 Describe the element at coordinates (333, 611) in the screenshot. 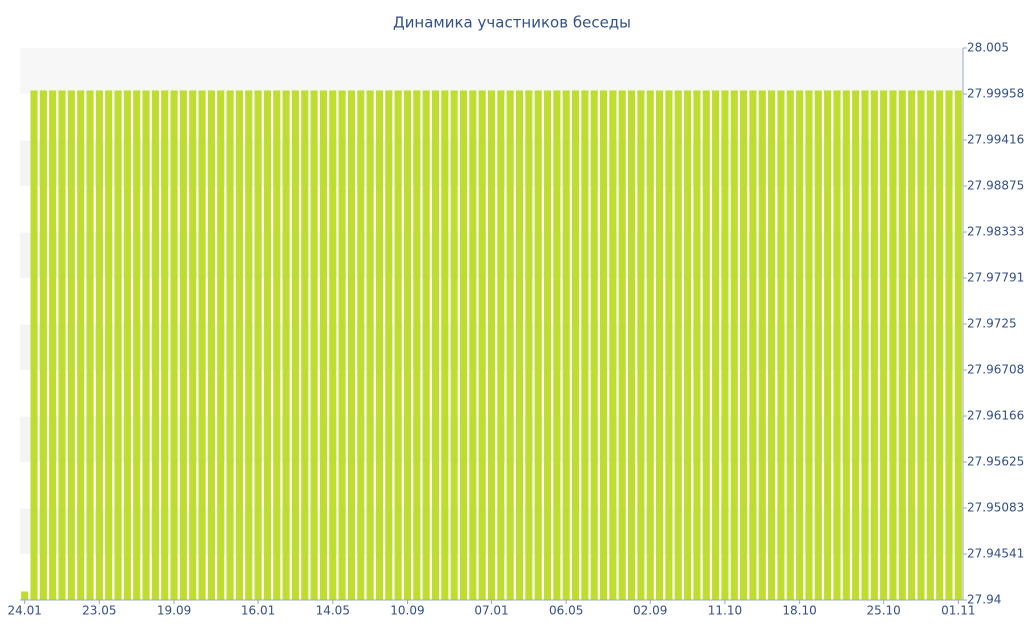

I see `x-tick-label: 14.05` at that location.